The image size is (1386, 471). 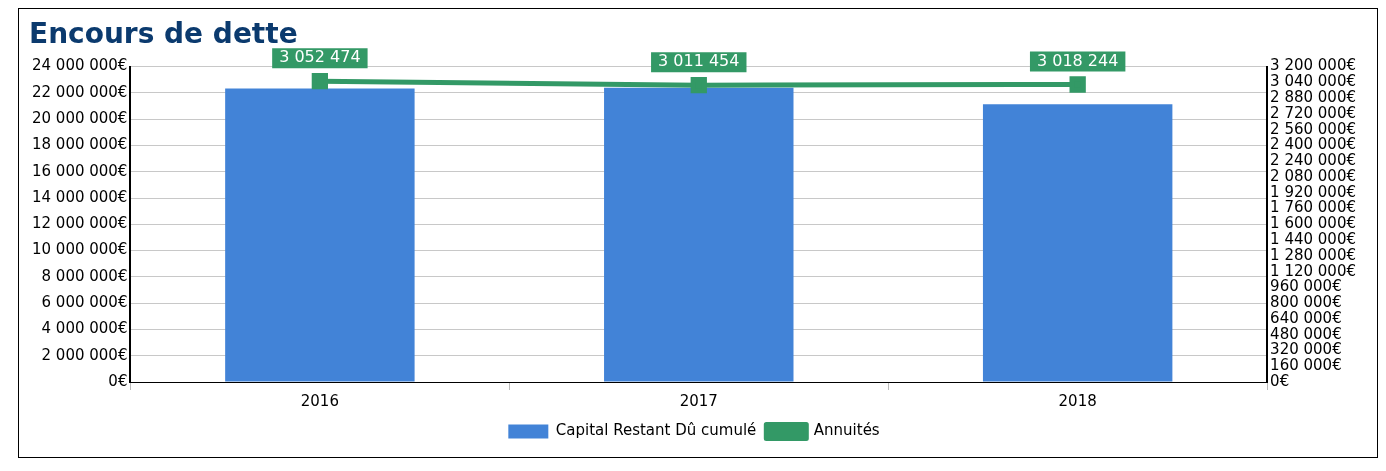 I want to click on y2-tick-label: 1 120 000€, so click(x=1313, y=270).